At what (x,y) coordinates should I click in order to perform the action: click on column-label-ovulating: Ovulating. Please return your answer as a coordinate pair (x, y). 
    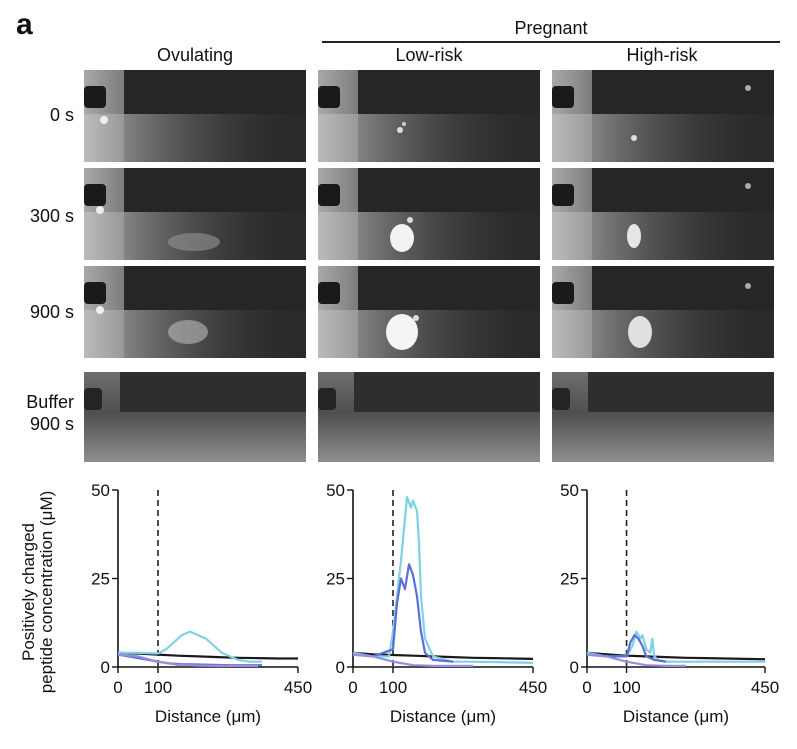
    Looking at the image, I should click on (195, 55).